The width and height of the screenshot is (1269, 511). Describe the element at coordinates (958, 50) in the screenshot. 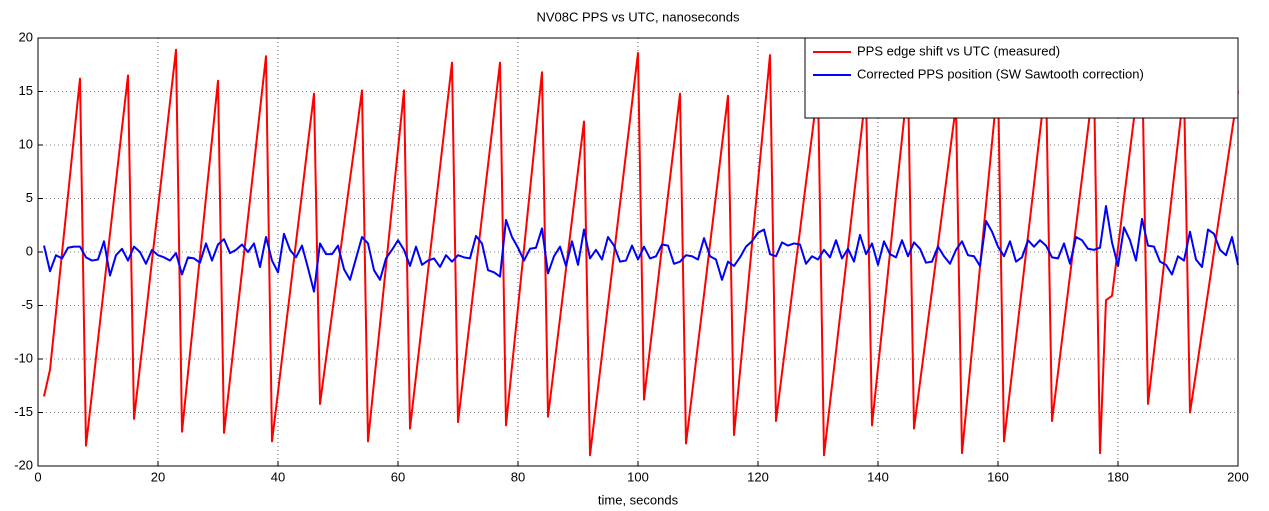

I see `legend-label: PPS edge shift vs UTC (measured)` at that location.